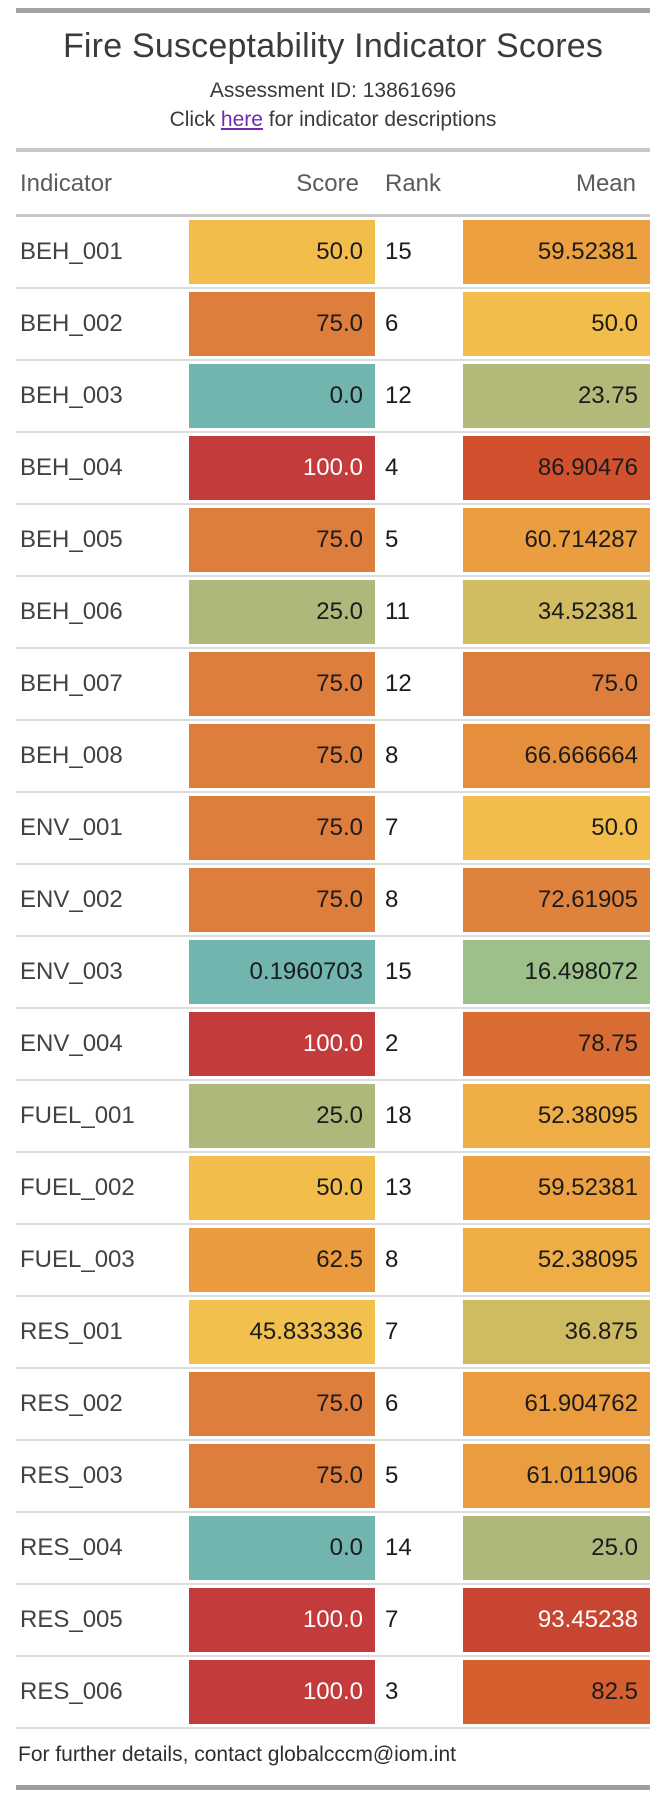  Describe the element at coordinates (333, 1548) in the screenshot. I see `table-row: RES_004 0.0 14 25.0` at that location.